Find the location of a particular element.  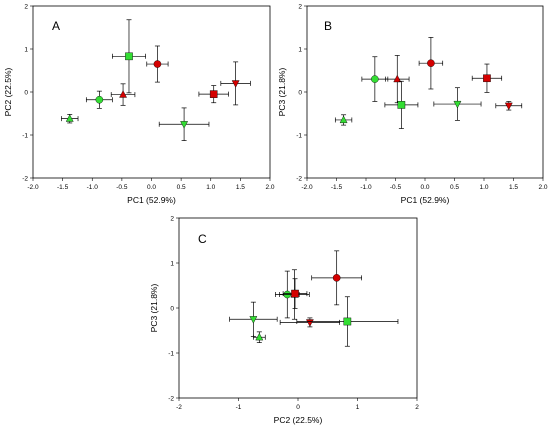

panel-label: B is located at coordinates (328, 26).